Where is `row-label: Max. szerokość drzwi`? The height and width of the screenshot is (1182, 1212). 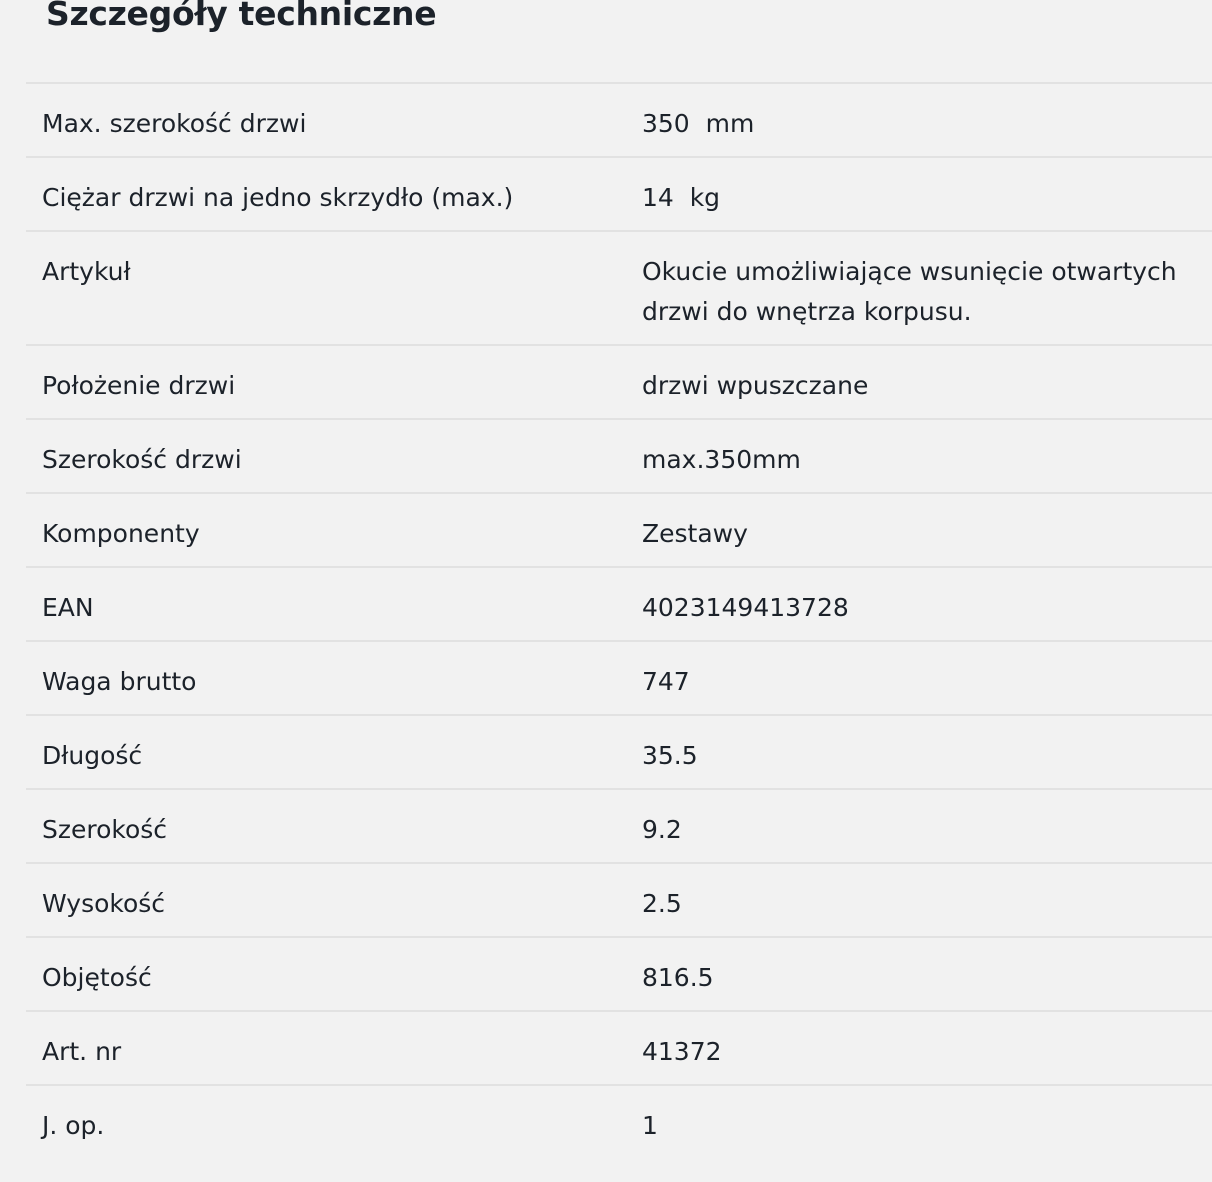 row-label: Max. szerokość drzwi is located at coordinates (174, 123).